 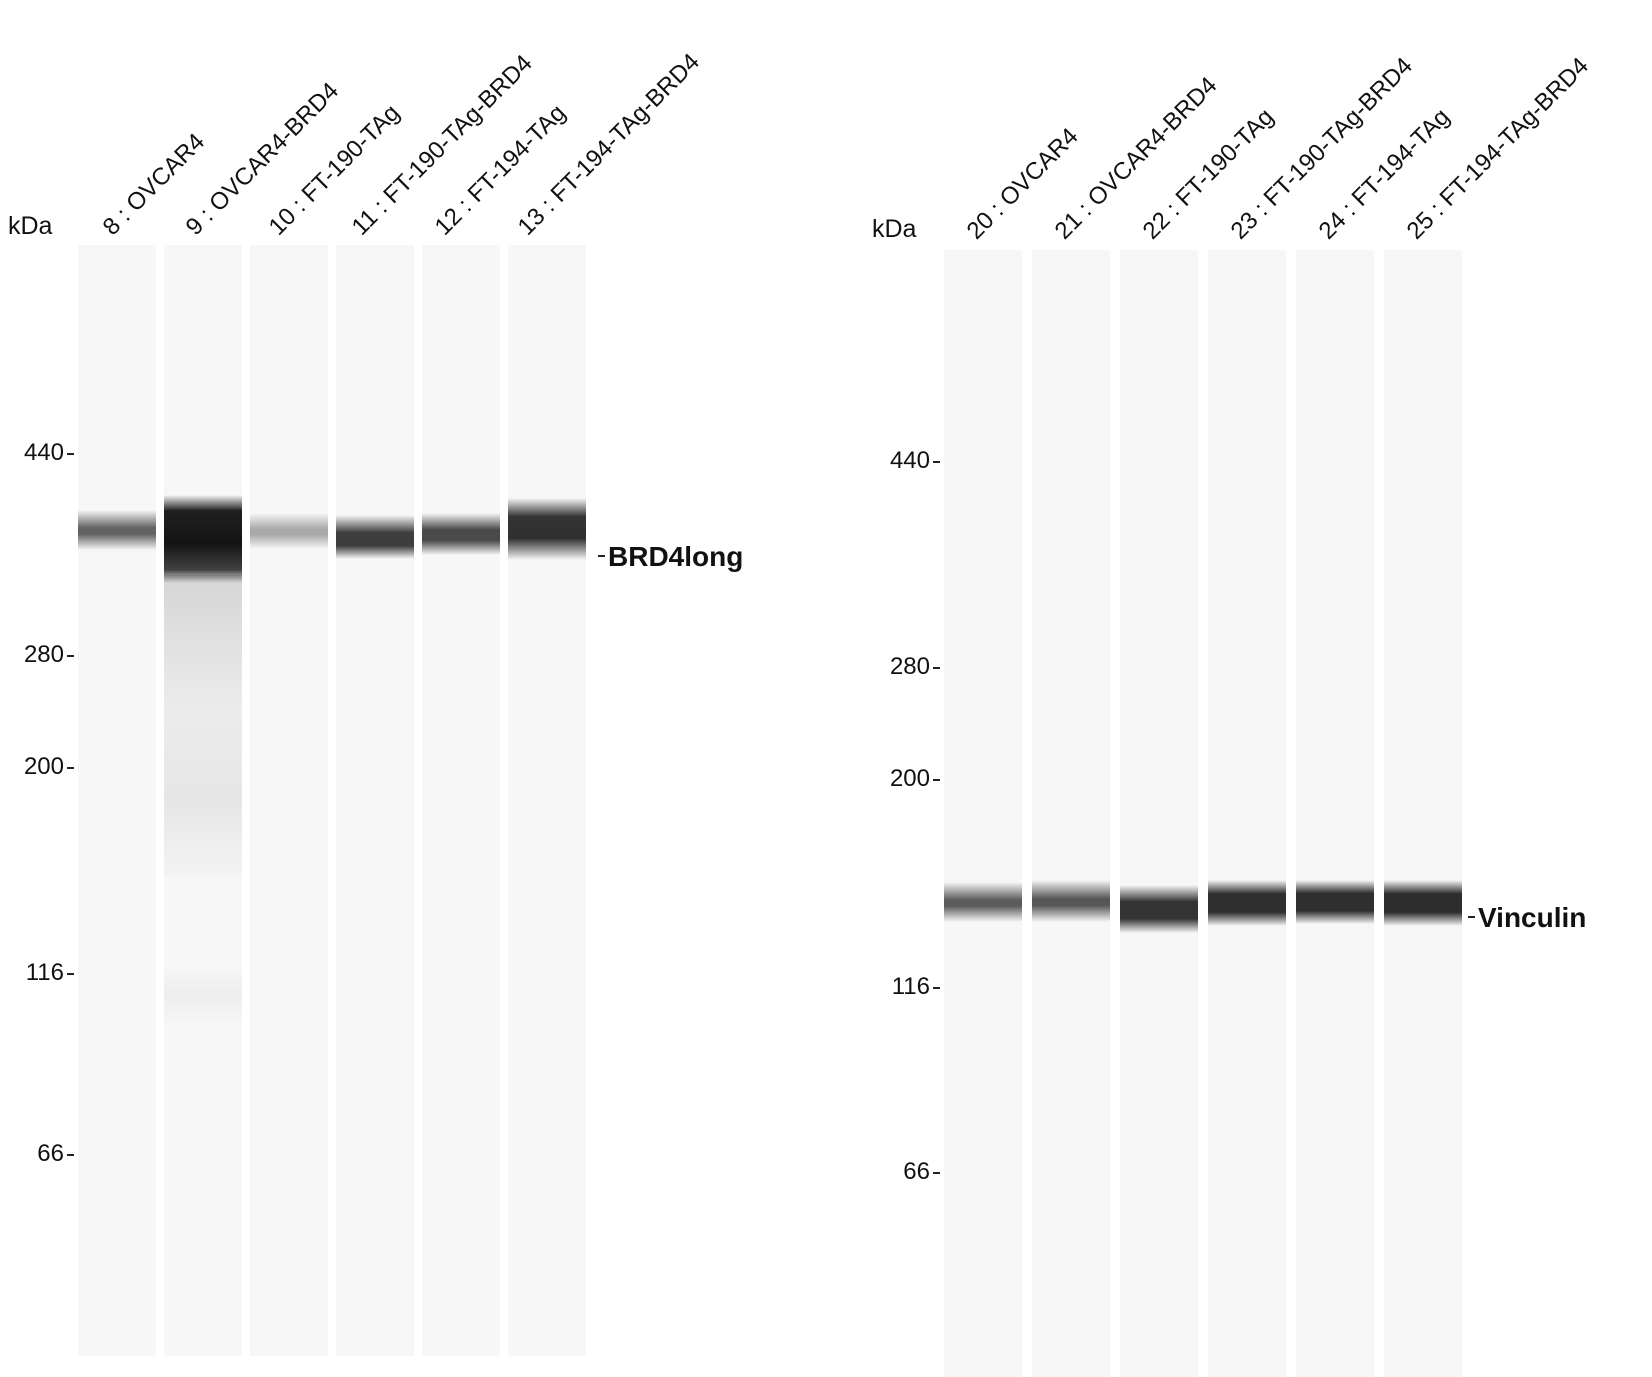 What do you see at coordinates (1532, 917) in the screenshot?
I see `target-label-vinculin: Vinculin` at bounding box center [1532, 917].